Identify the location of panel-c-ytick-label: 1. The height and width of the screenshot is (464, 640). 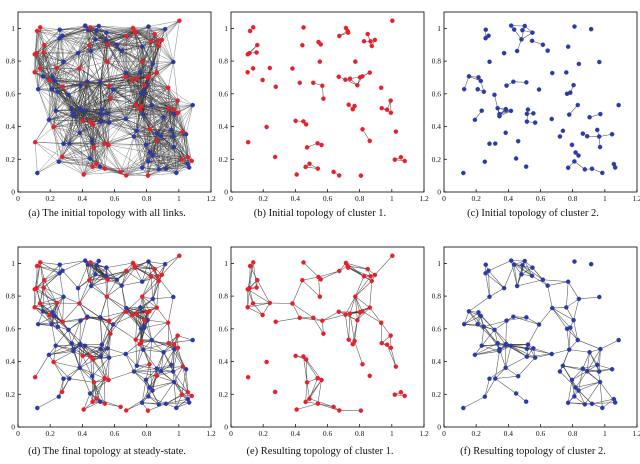
(439, 28).